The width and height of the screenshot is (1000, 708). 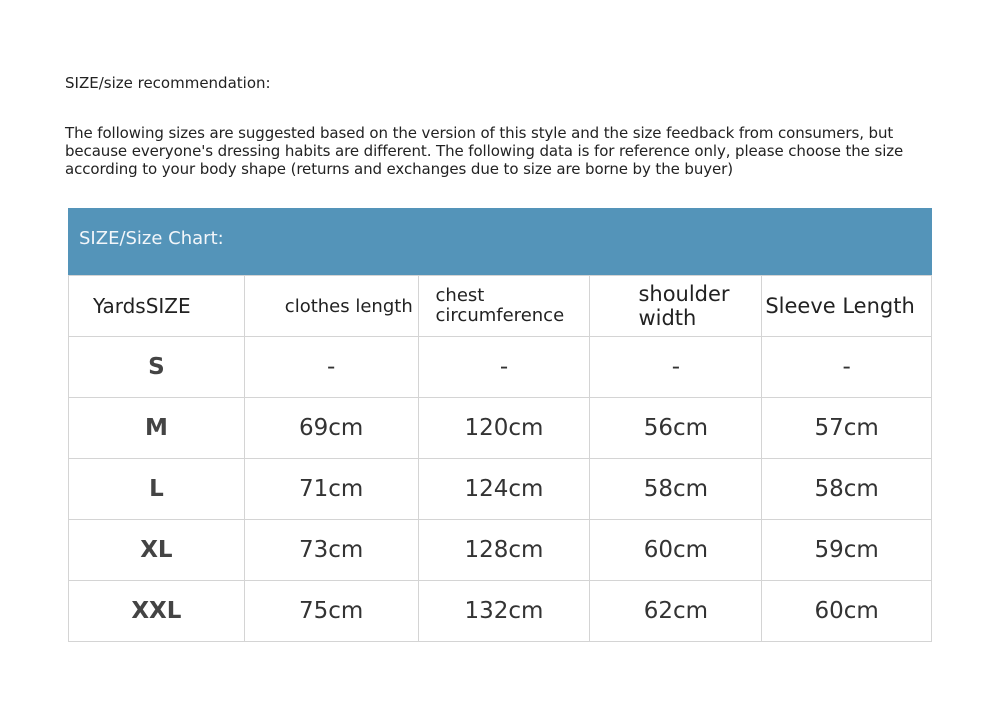 What do you see at coordinates (676, 306) in the screenshot?
I see `column-header: shoulder width` at bounding box center [676, 306].